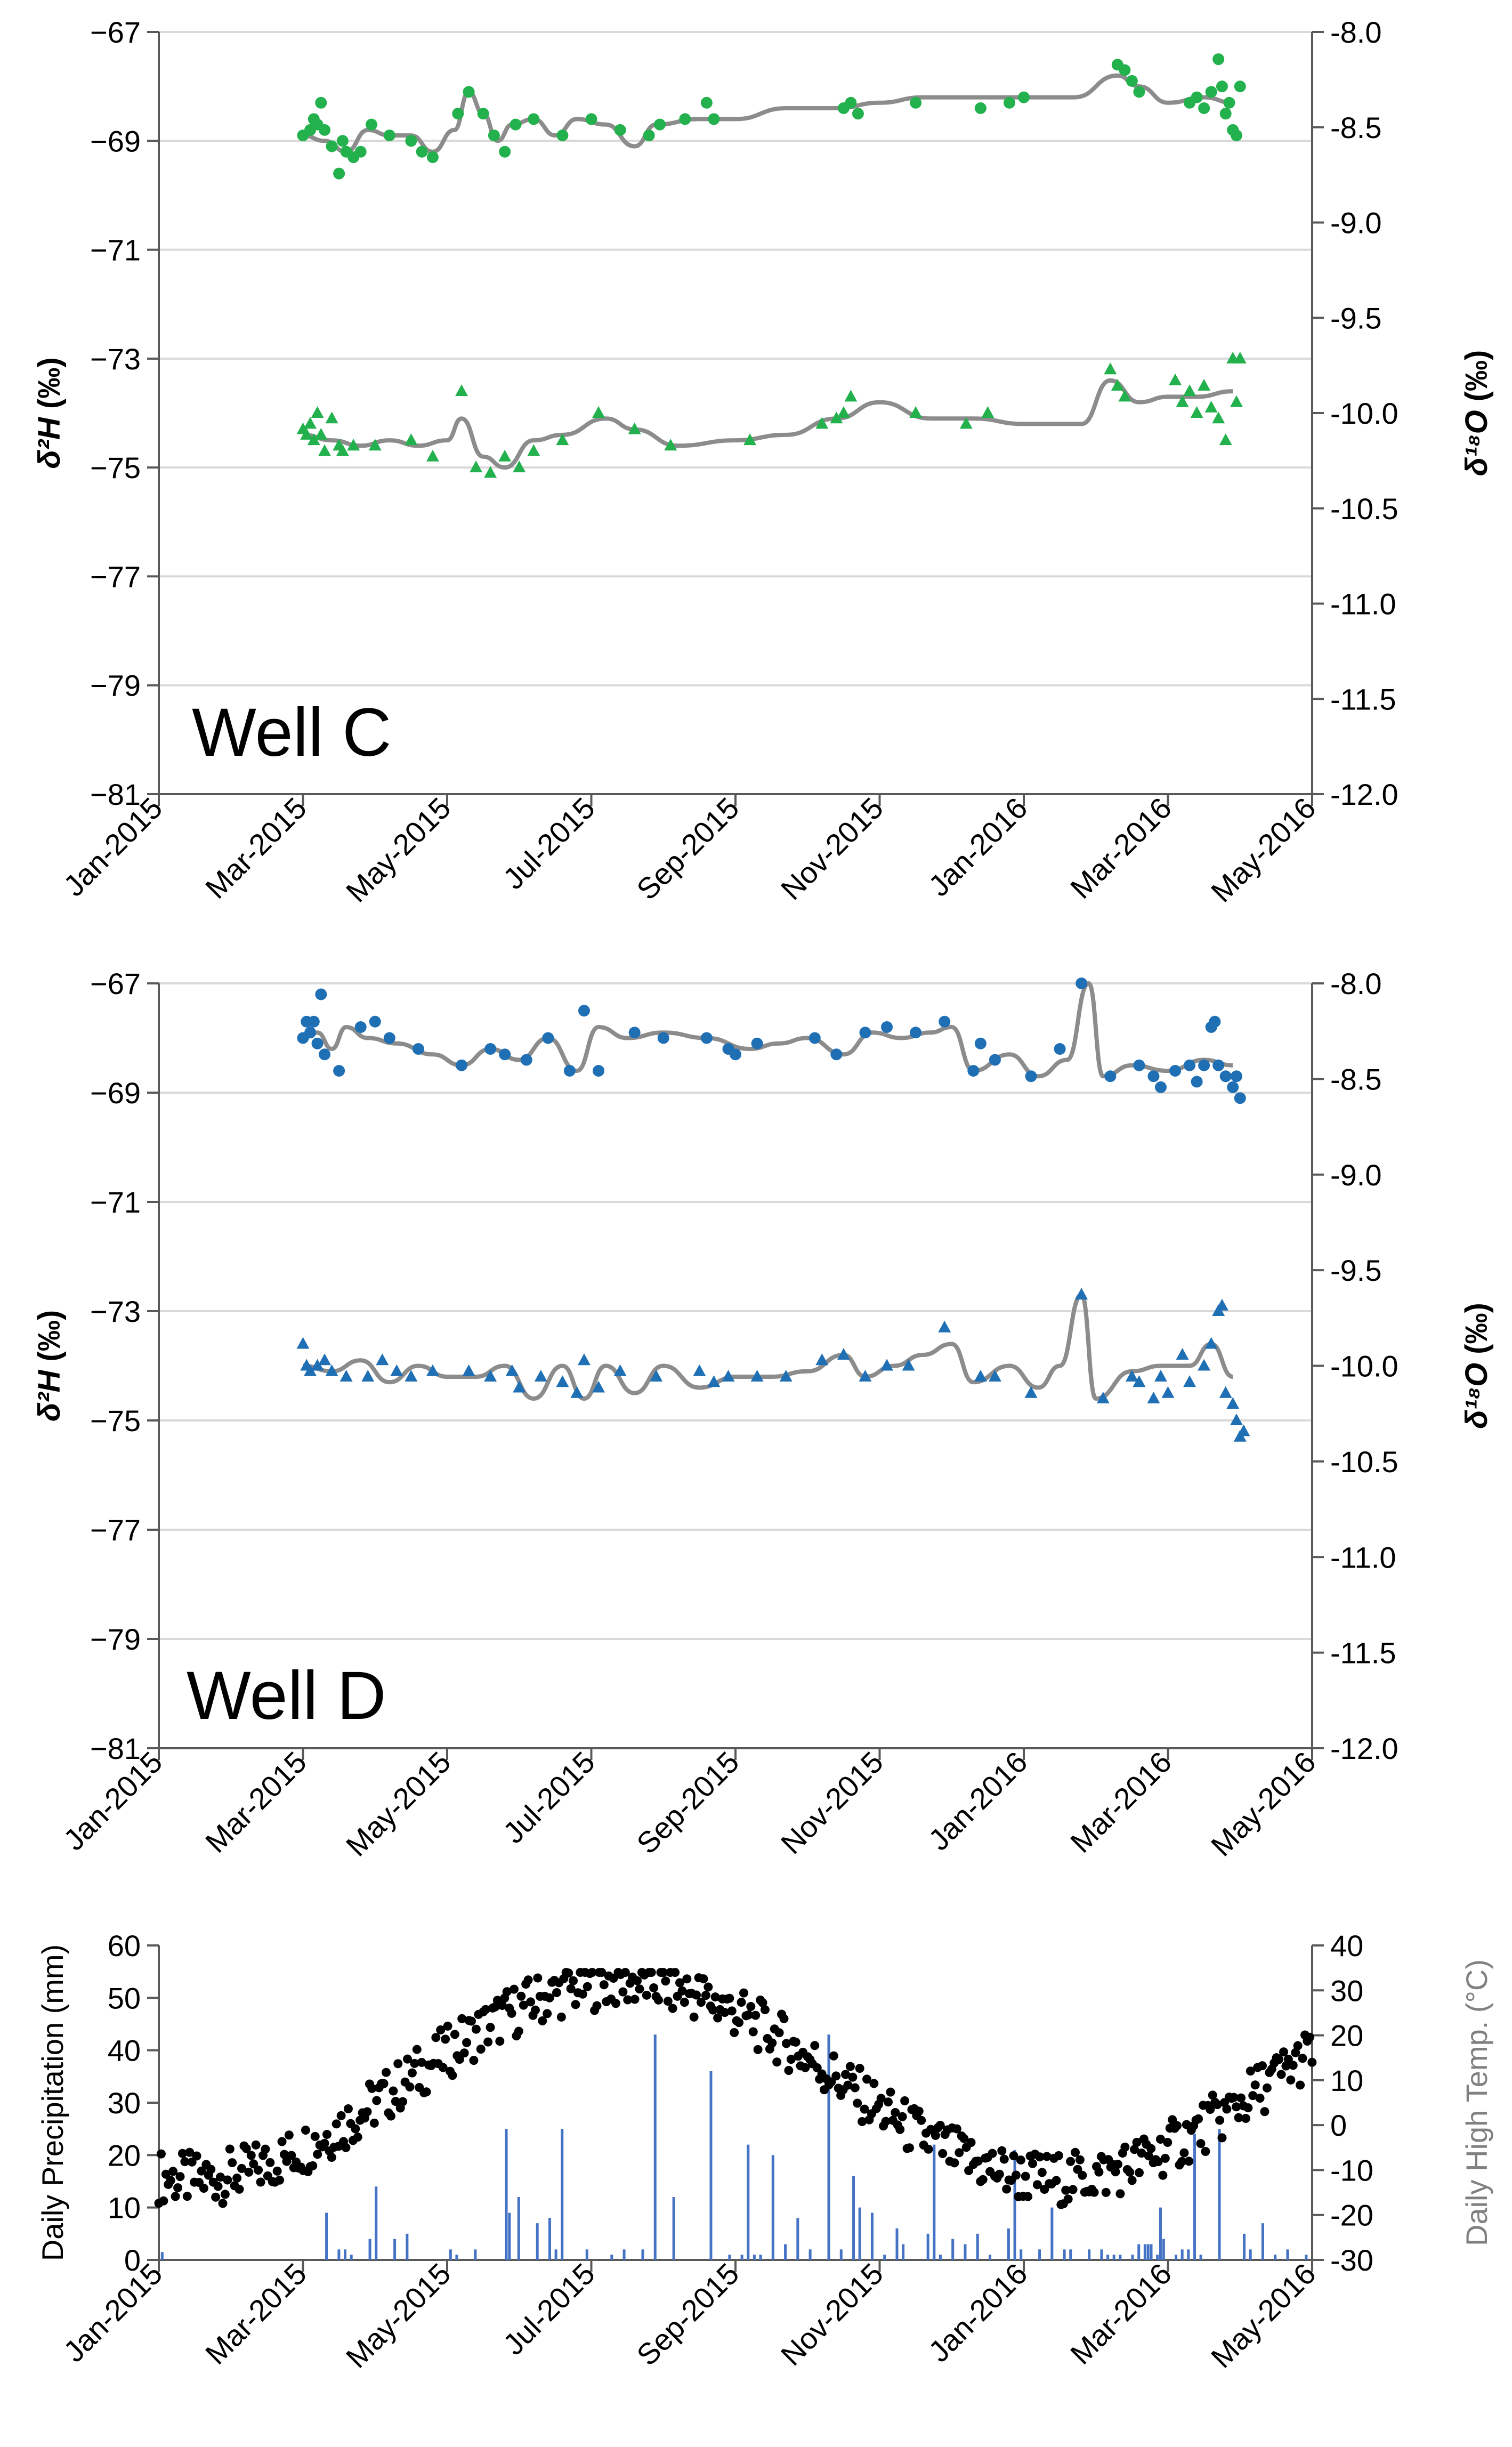 The height and width of the screenshot is (2447, 1512). Describe the element at coordinates (1351, 2215) in the screenshot. I see `right-tick-label: -20` at that location.